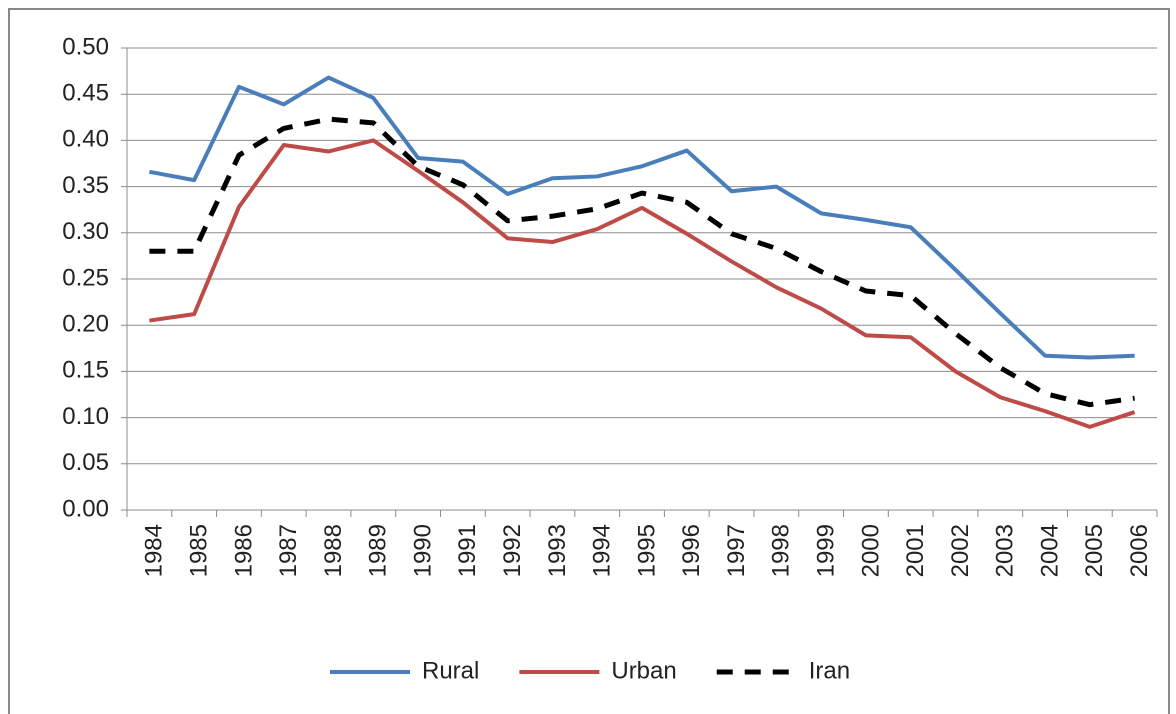  Describe the element at coordinates (450, 670) in the screenshot. I see `legend-label: Rural` at that location.